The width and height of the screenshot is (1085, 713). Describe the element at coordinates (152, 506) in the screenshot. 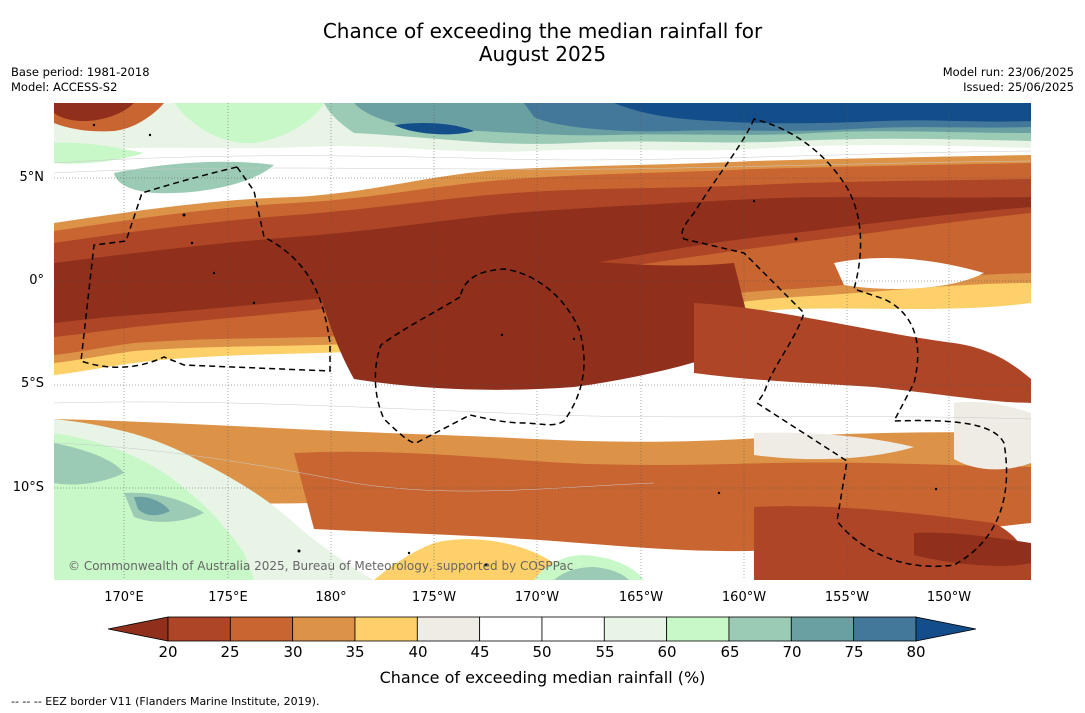

I see `region-sw-darkteal` at that location.